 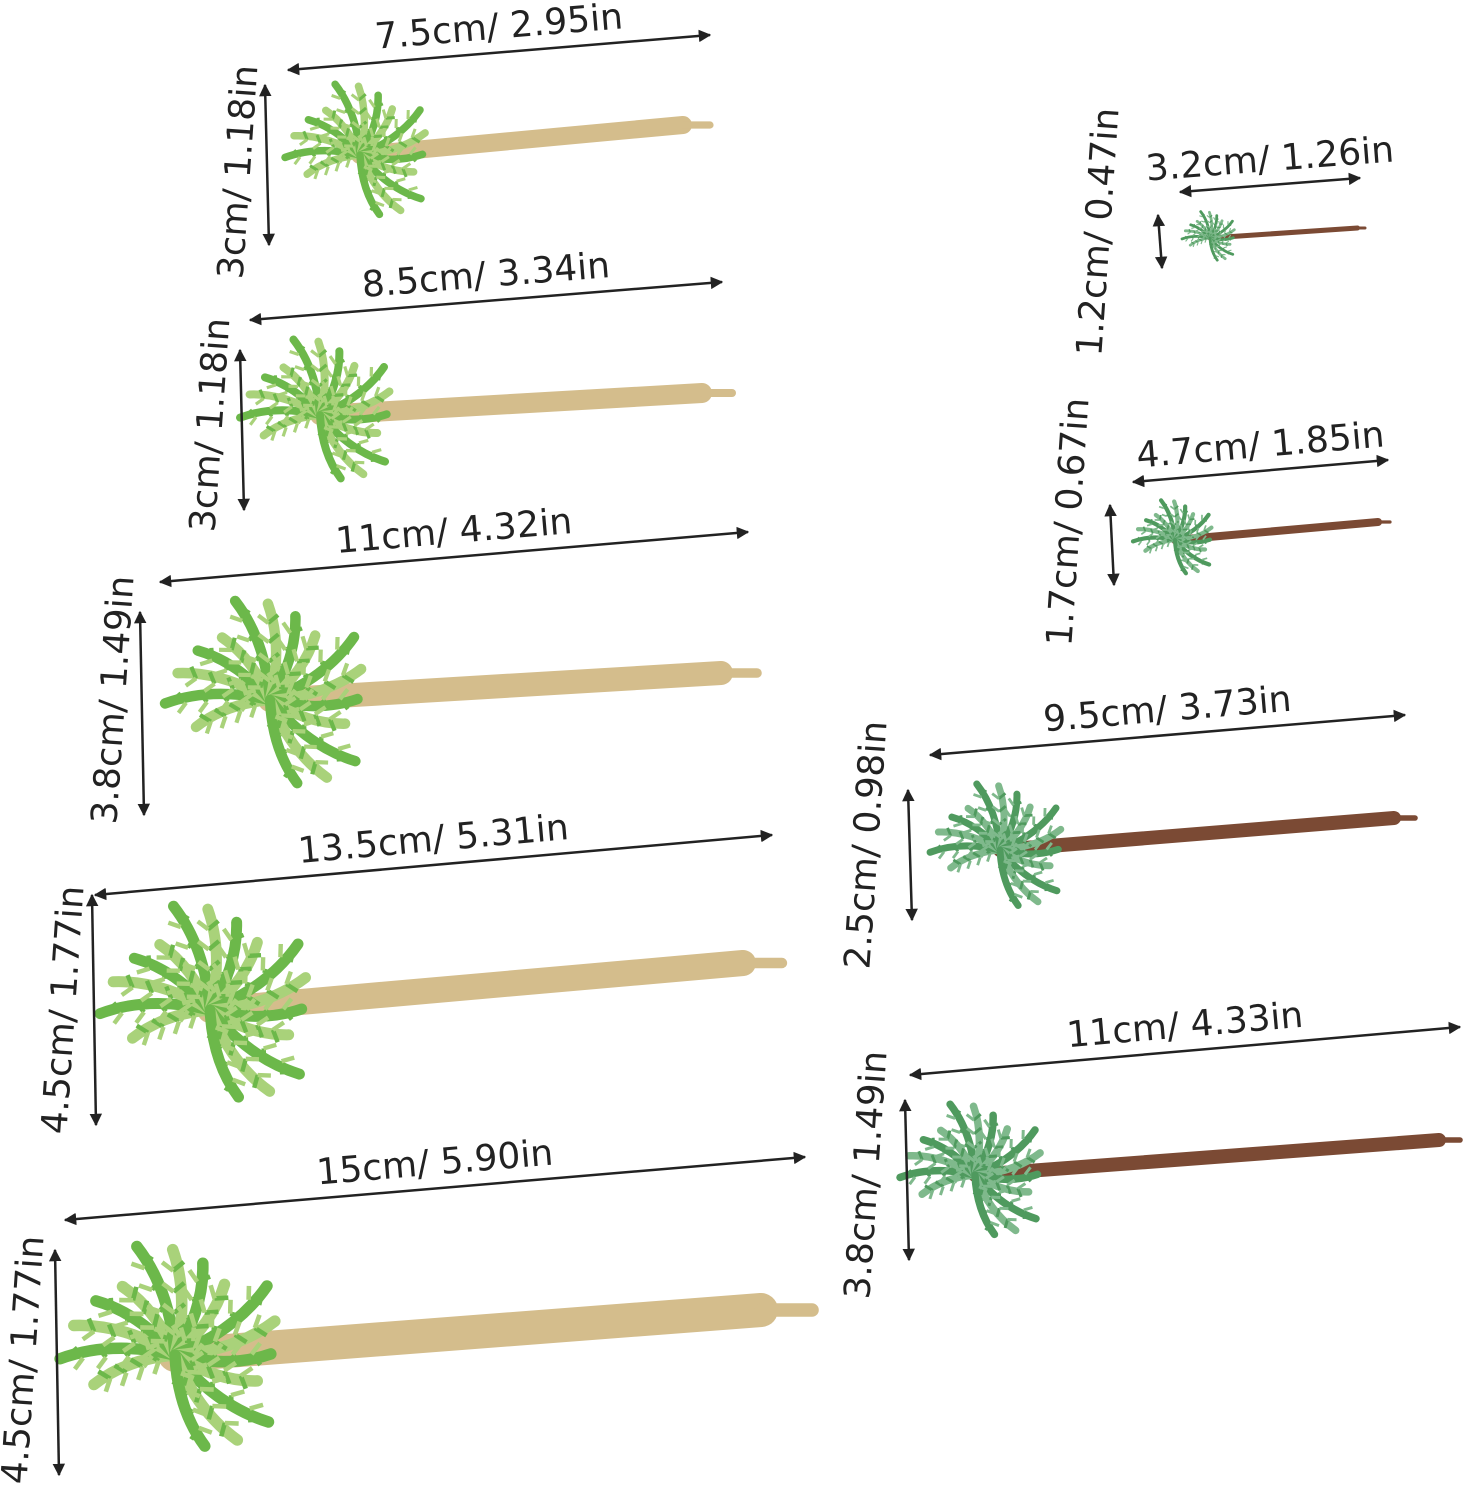 I want to click on height-arrow, so click(x=242, y=430).